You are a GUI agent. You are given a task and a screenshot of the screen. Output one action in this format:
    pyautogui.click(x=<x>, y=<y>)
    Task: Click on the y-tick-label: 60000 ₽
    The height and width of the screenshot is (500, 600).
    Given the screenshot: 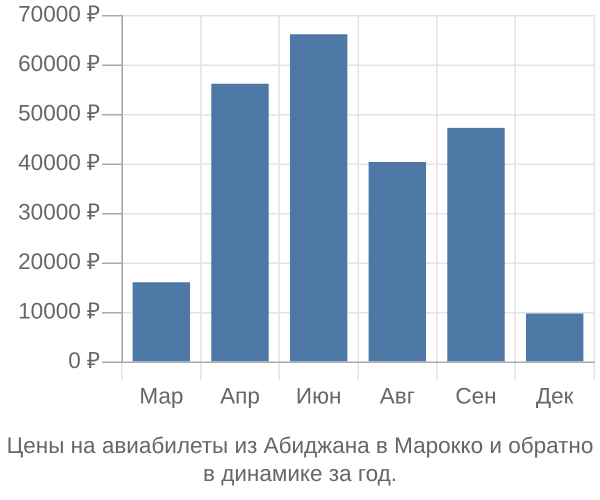 What is the action you would take?
    pyautogui.click(x=59, y=63)
    